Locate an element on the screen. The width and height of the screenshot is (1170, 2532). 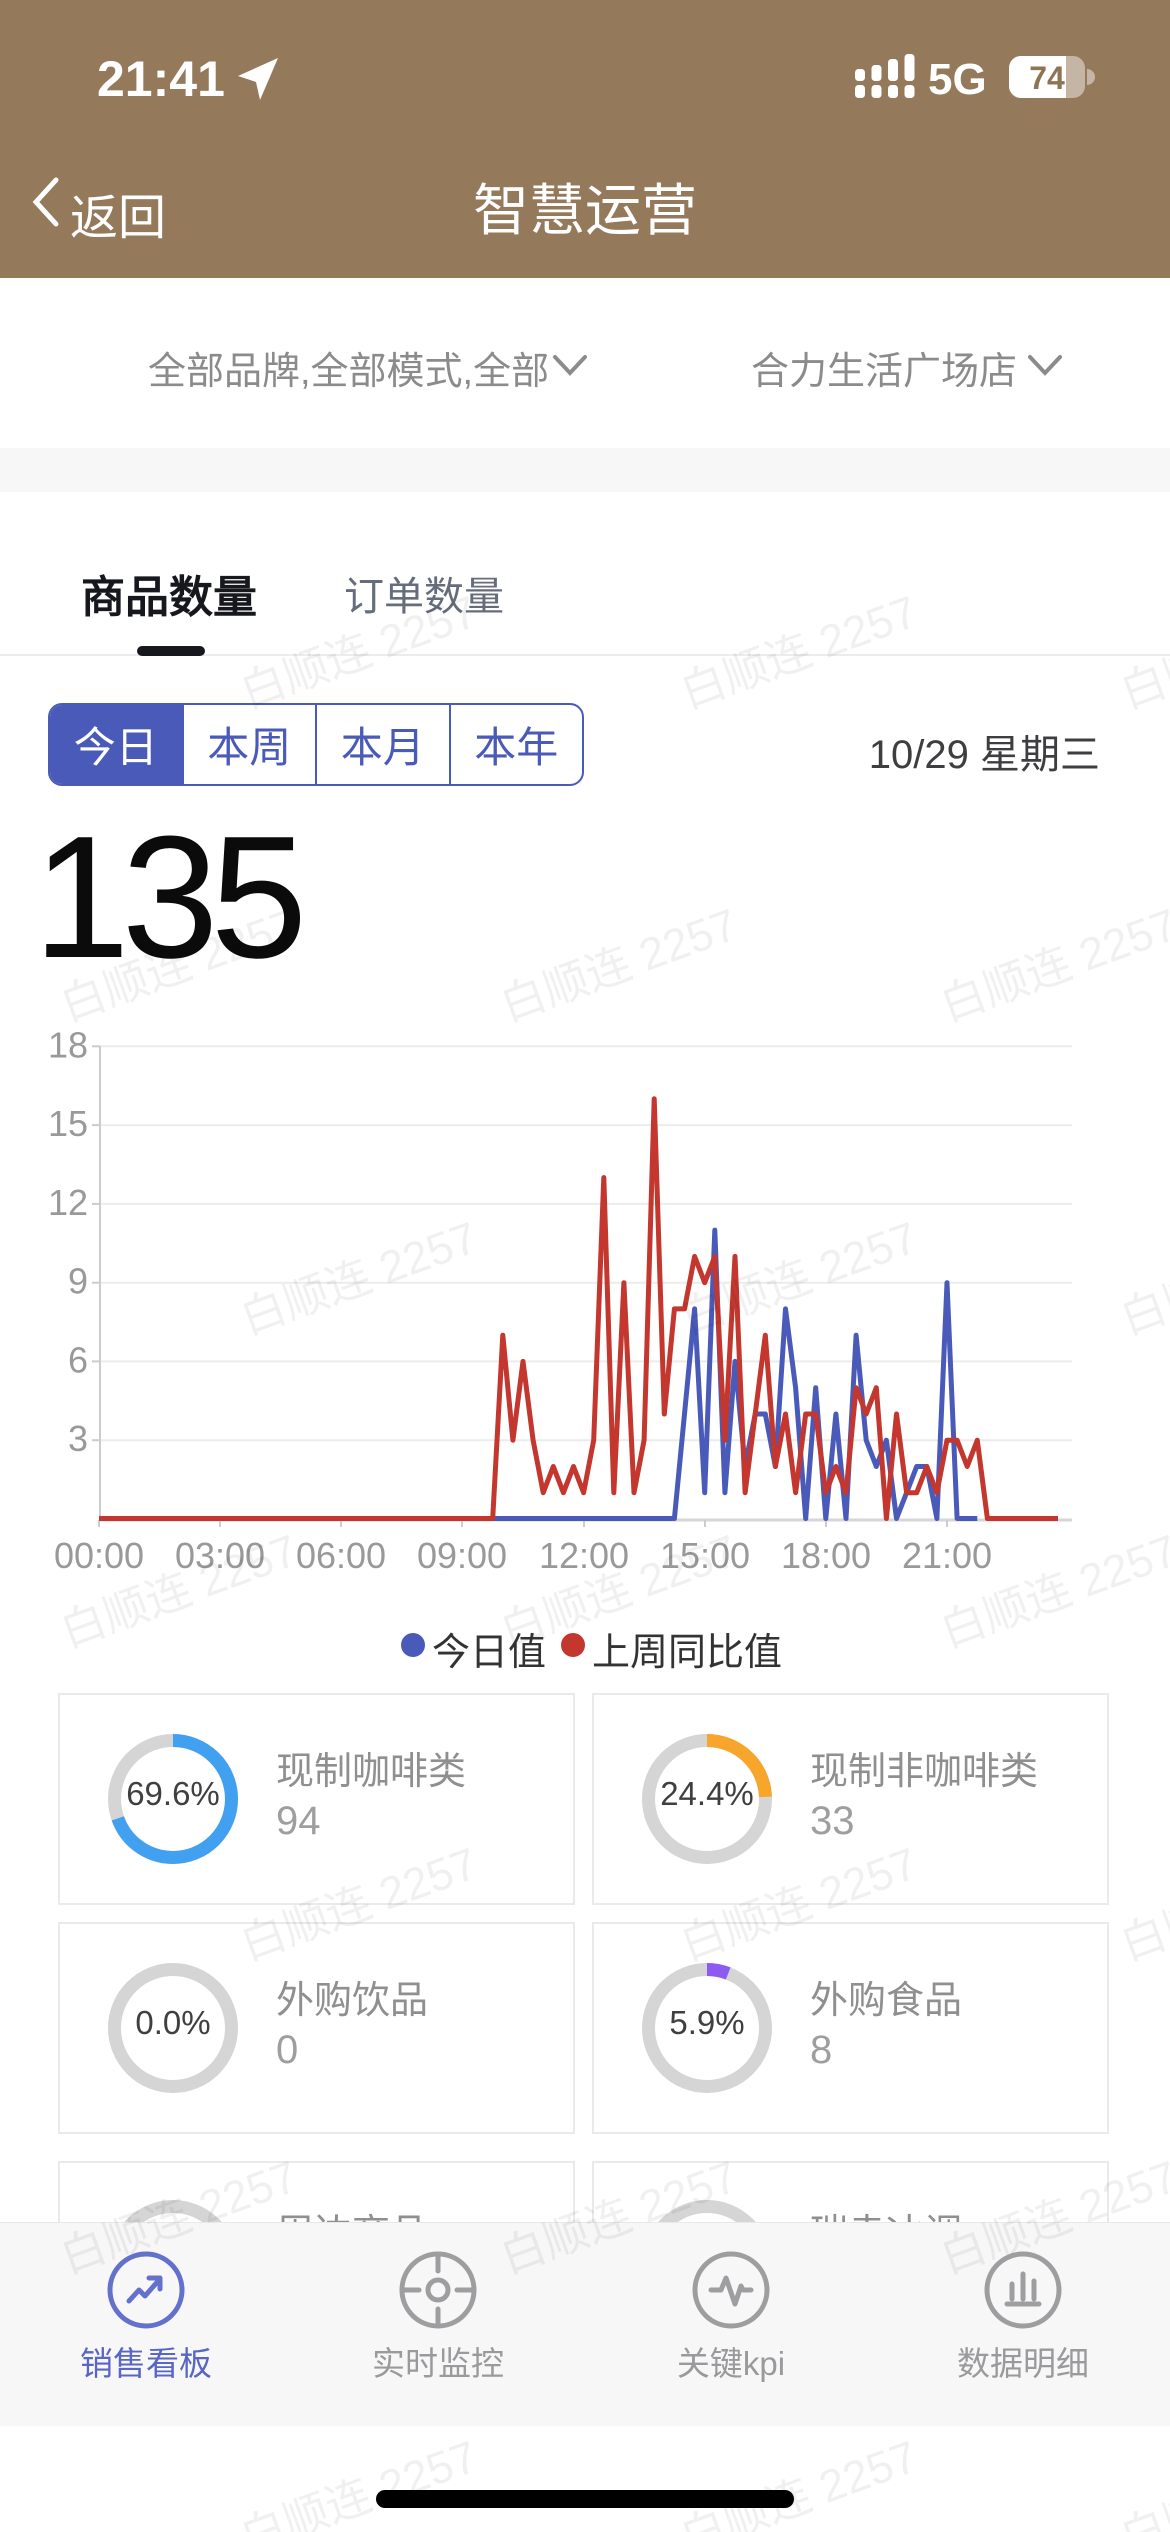
svg-text: 15:00 is located at coordinates (705, 1555).